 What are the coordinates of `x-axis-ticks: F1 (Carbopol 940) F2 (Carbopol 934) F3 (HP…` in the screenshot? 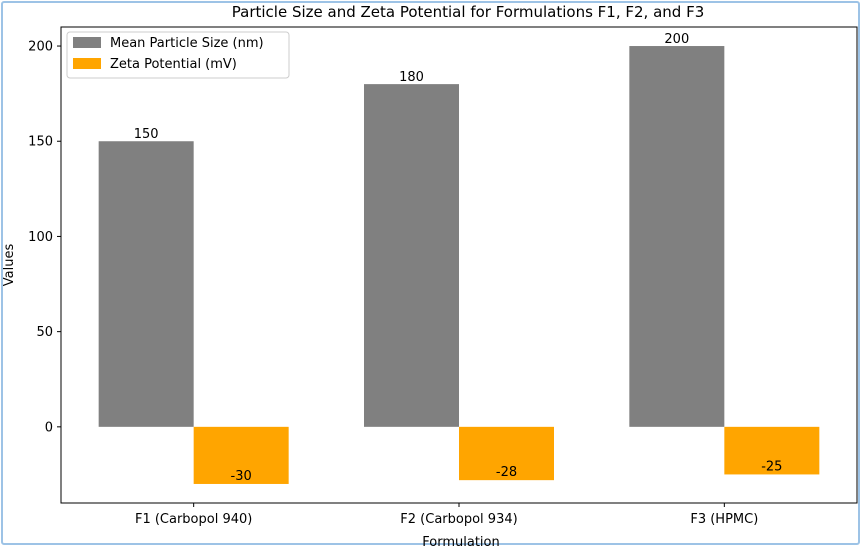 It's located at (446, 515).